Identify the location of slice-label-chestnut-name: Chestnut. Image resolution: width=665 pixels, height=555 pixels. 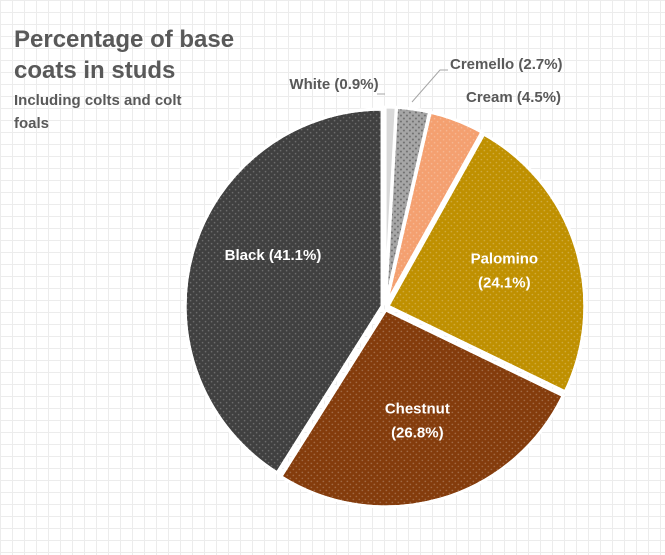
(417, 409).